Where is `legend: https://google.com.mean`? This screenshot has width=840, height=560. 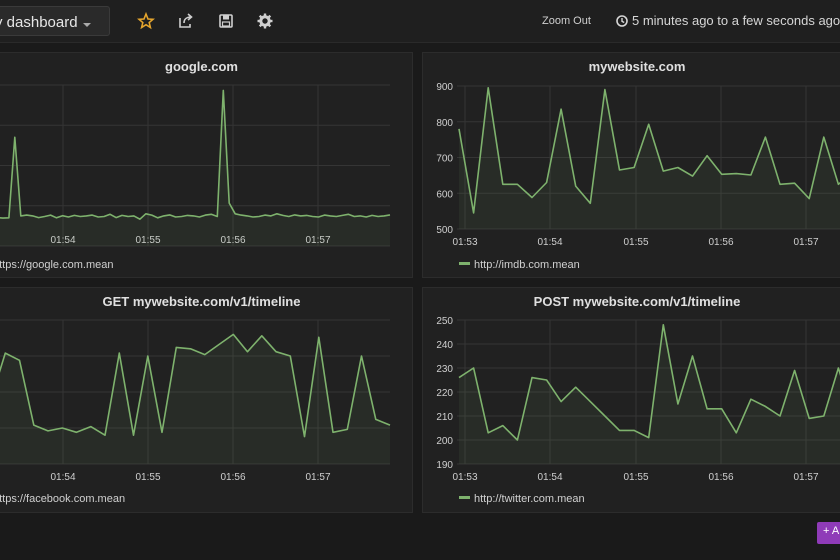
legend: https://google.com.mean is located at coordinates (56, 265).